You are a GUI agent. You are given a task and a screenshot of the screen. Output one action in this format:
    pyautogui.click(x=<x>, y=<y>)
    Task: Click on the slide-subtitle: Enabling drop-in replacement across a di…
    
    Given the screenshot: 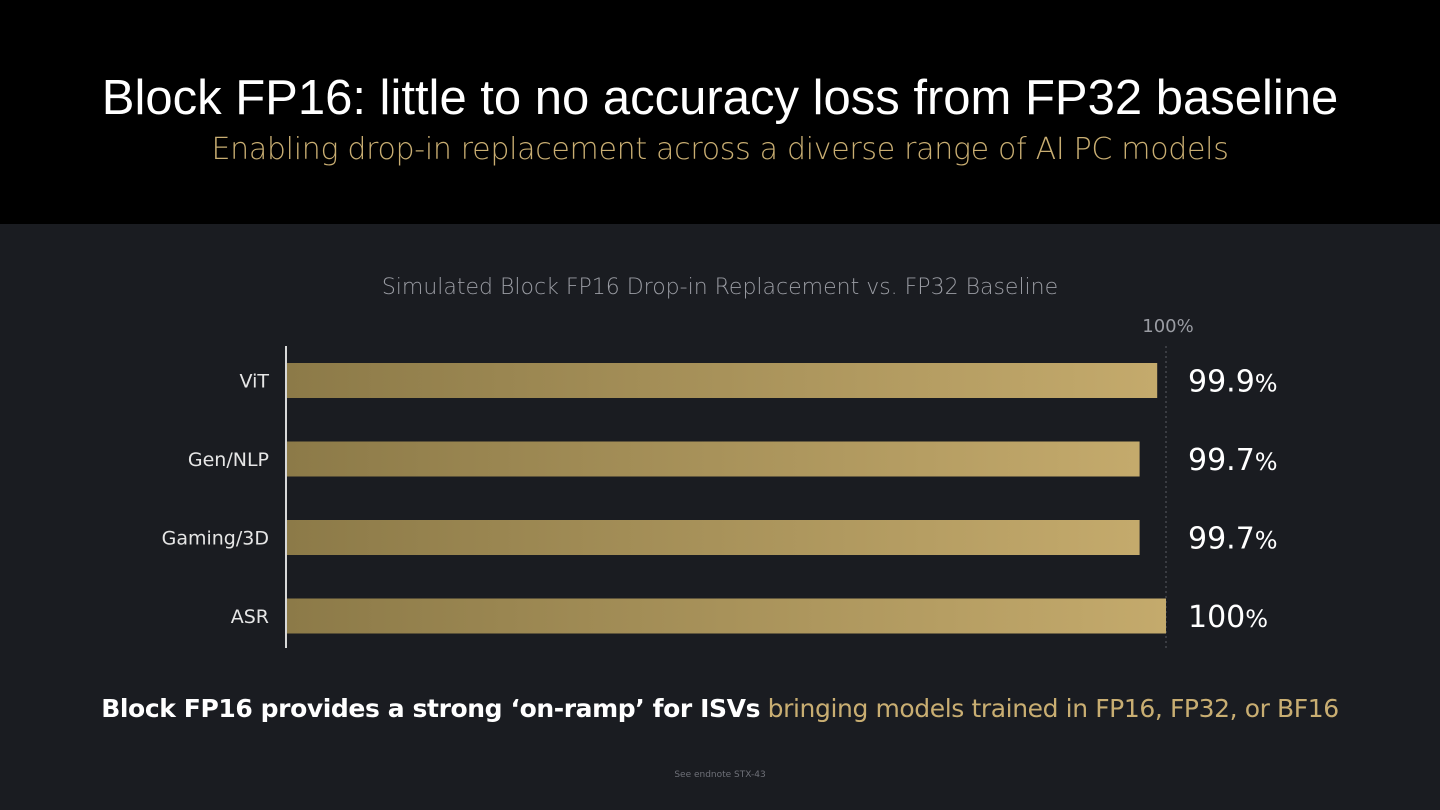 What is the action you would take?
    pyautogui.click(x=720, y=149)
    